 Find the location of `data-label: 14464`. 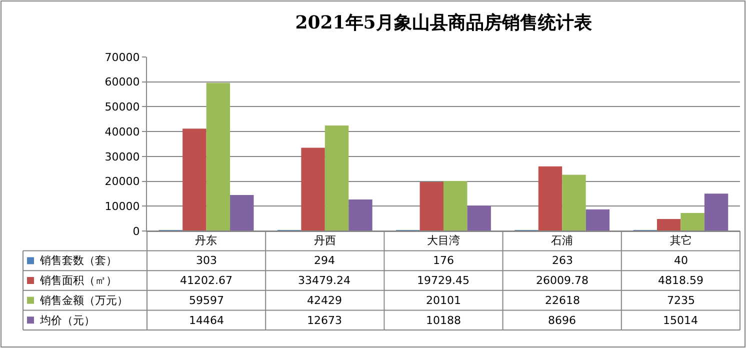

data-label: 14464 is located at coordinates (206, 320).